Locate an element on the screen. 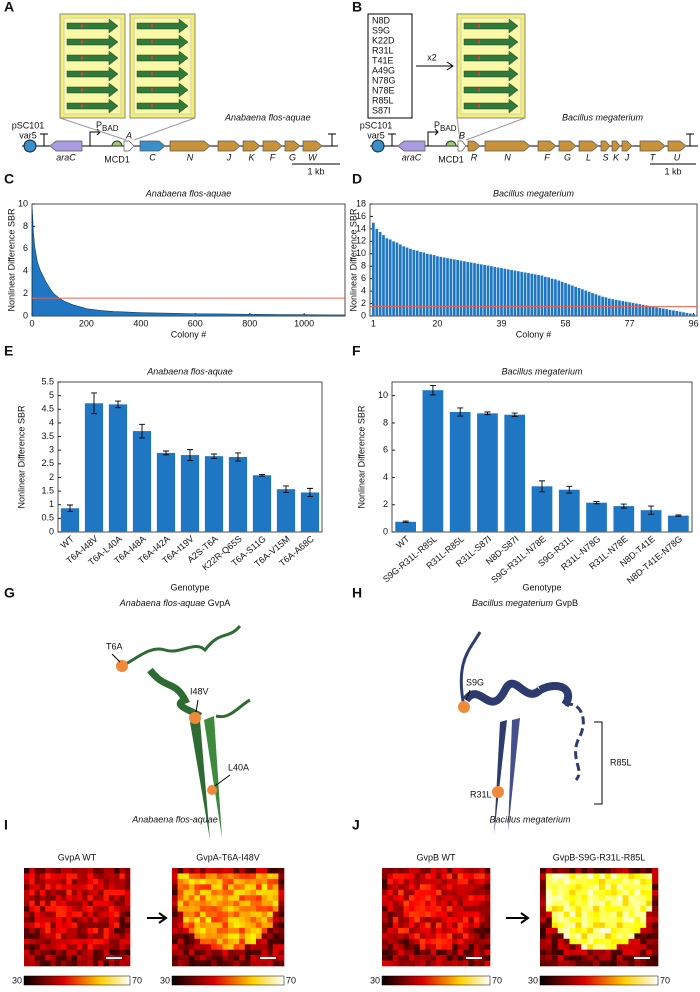 This screenshot has width=700, height=992. y-tick-label: 4 is located at coordinates (385, 477).